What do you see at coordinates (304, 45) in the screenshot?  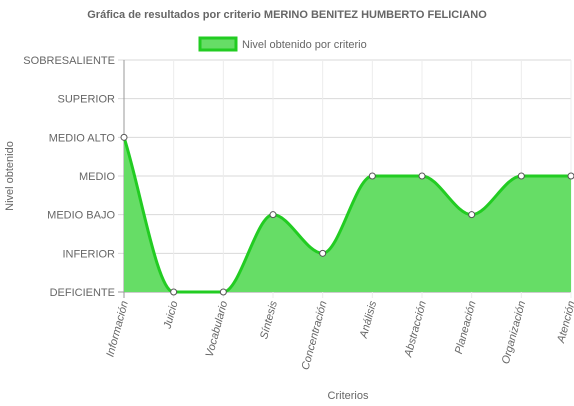 I see `legend-label: Nivel obtenido por criterio` at bounding box center [304, 45].